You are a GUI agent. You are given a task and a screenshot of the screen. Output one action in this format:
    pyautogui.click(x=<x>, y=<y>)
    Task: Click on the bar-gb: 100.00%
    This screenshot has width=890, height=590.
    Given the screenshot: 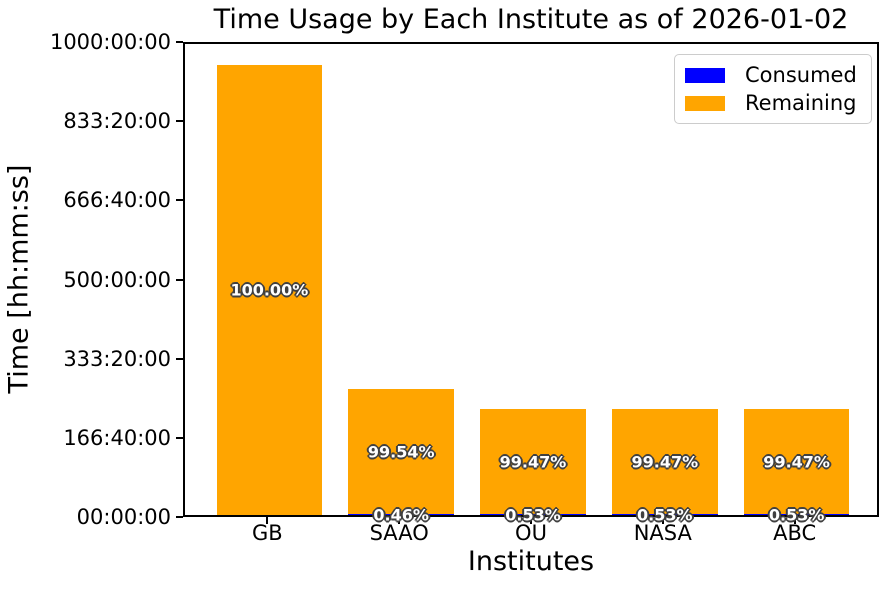 What is the action you would take?
    pyautogui.click(x=269, y=290)
    